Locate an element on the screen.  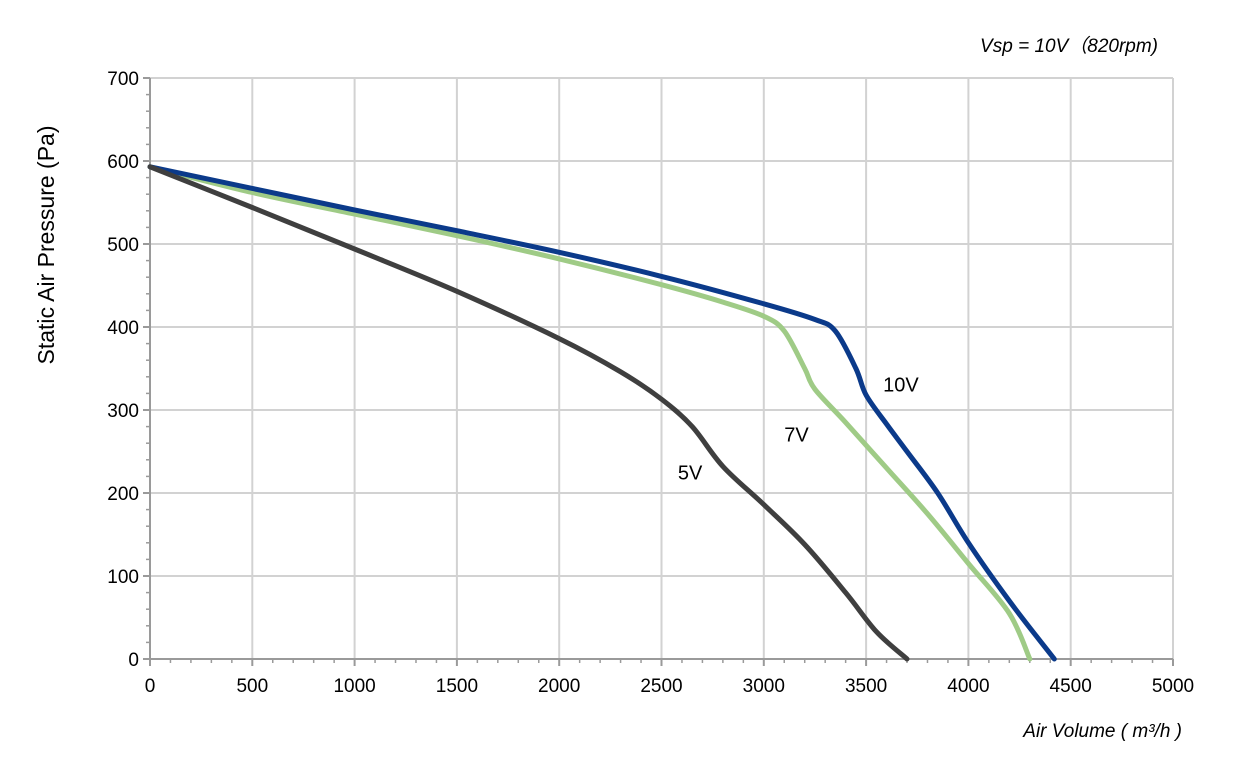
x-tick-label: 1500 is located at coordinates (457, 686).